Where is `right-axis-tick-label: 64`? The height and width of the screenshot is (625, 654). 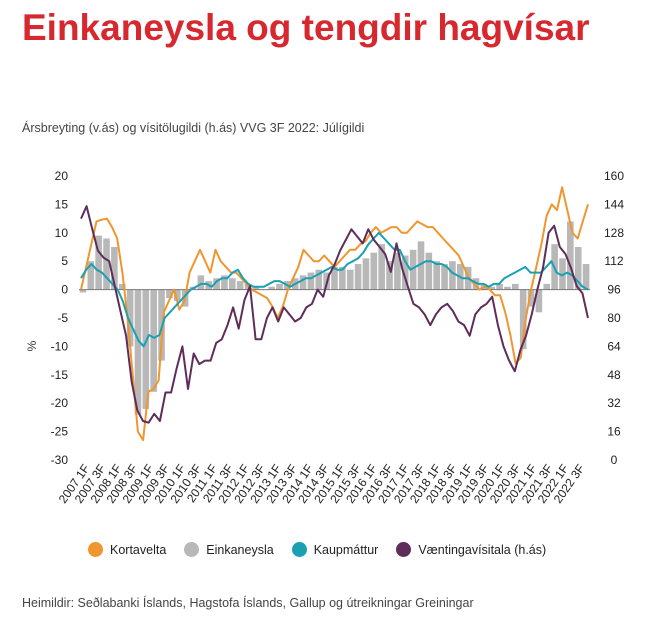 right-axis-tick-label: 64 is located at coordinates (614, 346).